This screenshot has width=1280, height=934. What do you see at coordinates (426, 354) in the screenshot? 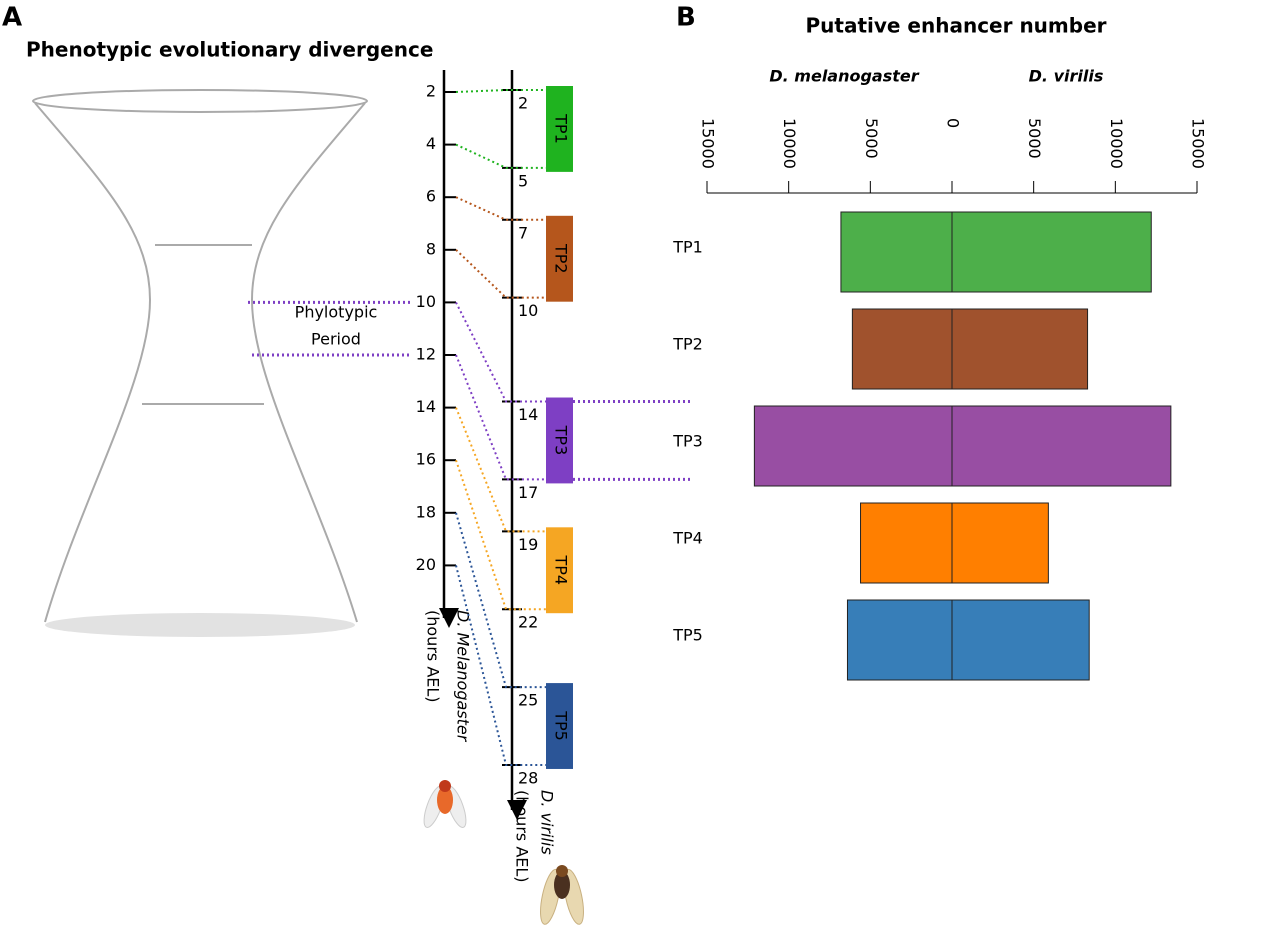
I see `tick-label: 12` at bounding box center [426, 354].